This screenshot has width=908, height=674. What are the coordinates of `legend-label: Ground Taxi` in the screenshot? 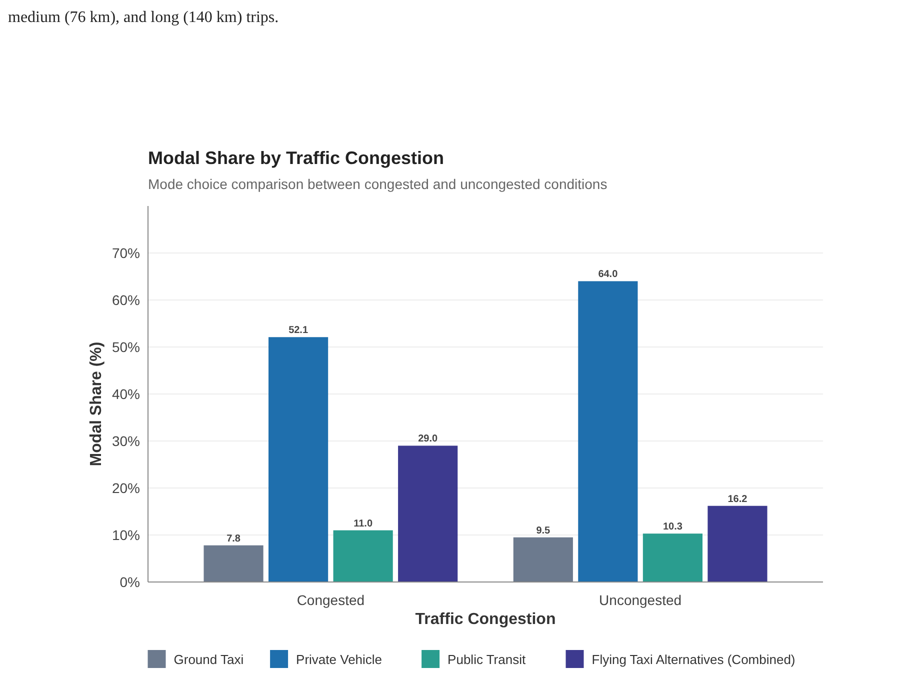 It's located at (209, 659).